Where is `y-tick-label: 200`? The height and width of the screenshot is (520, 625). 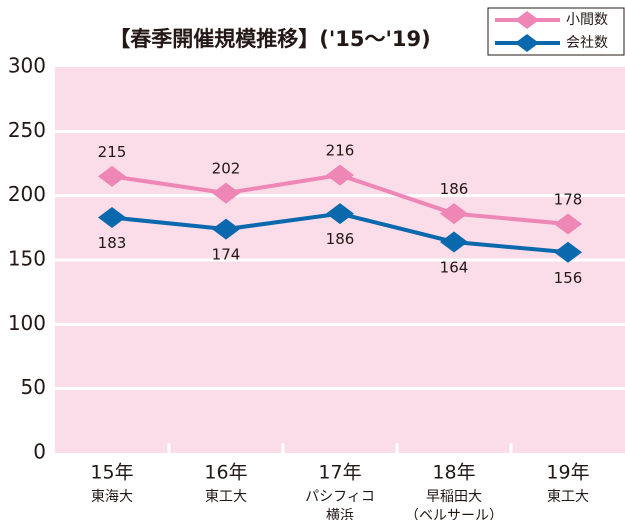 y-tick-label: 200 is located at coordinates (27, 194).